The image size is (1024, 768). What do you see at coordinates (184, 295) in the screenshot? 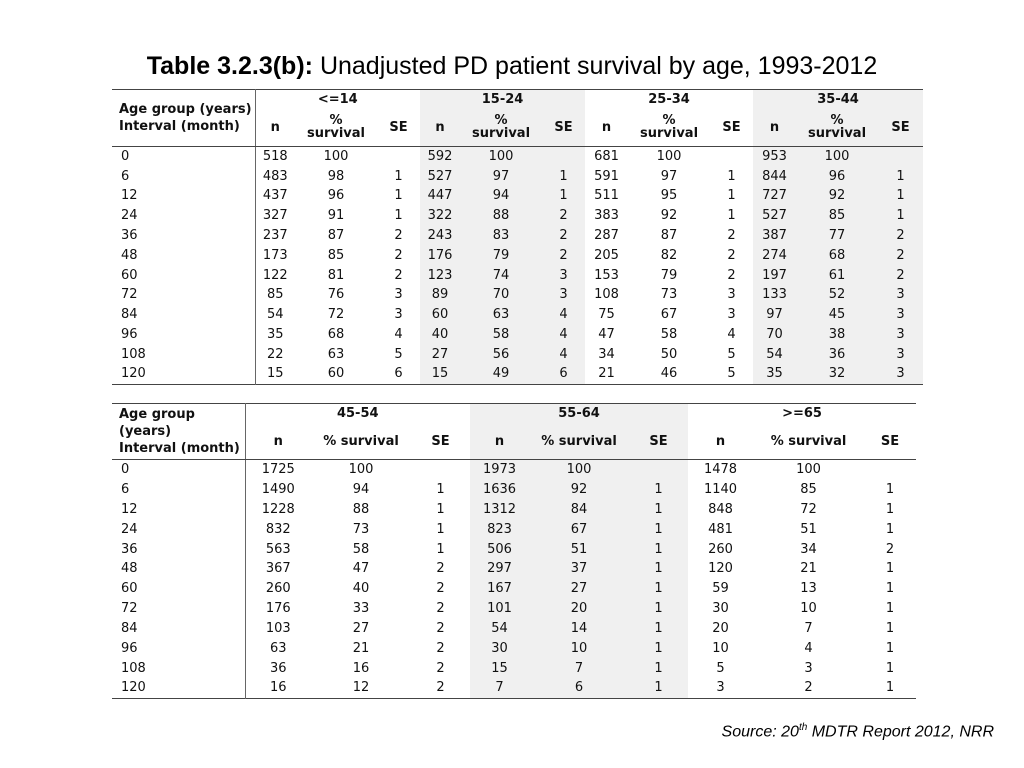
I see `interval-cell: 72` at bounding box center [184, 295].